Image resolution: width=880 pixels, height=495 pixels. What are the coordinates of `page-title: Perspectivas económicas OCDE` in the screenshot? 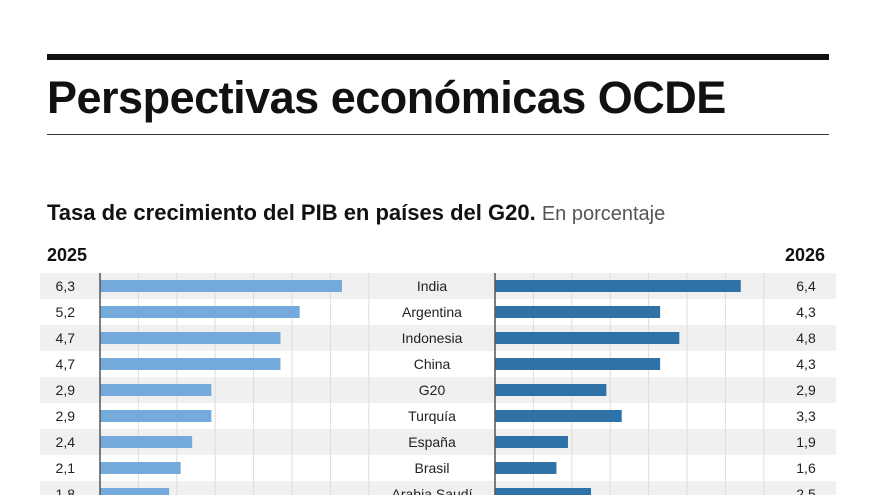 It's located at (386, 97).